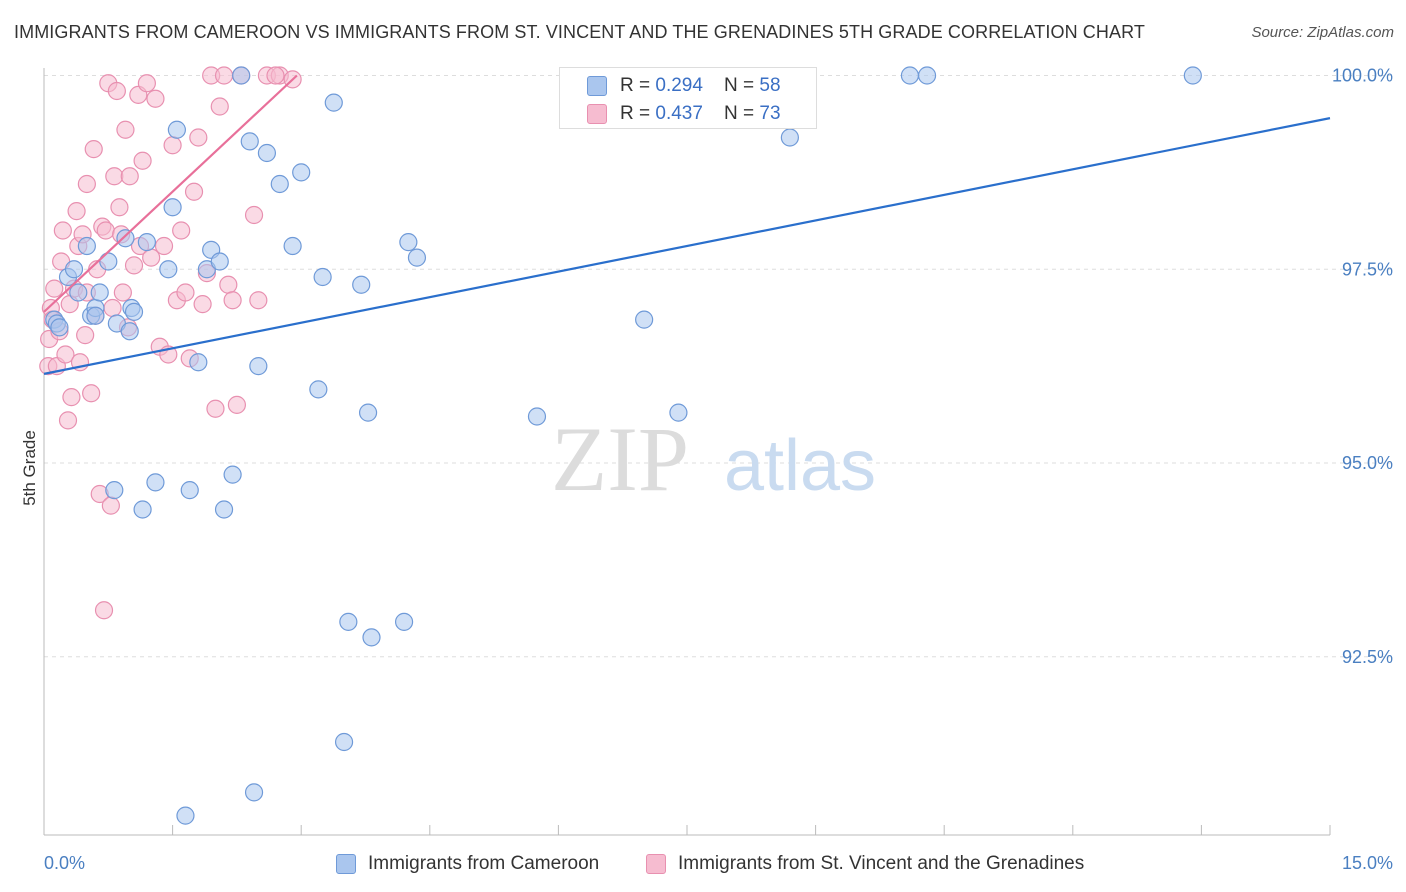 Image resolution: width=1406 pixels, height=892 pixels. I want to click on y-tick-label: 97.5%, so click(1367, 269).